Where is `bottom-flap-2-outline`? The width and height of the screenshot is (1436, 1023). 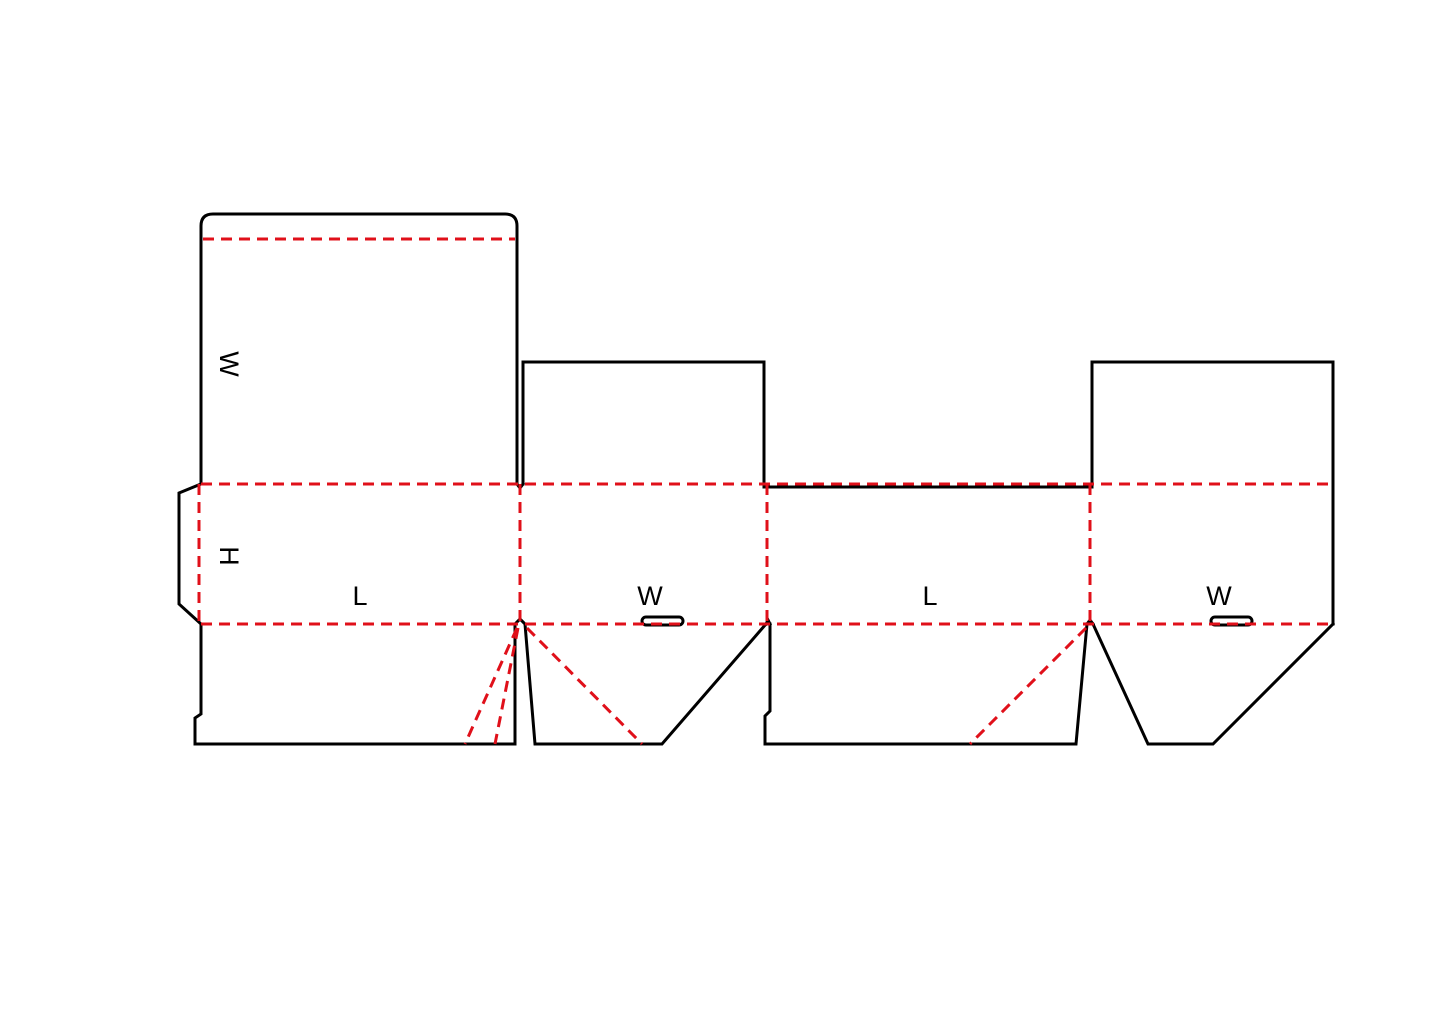
bottom-flap-2-outline is located at coordinates (646, 683).